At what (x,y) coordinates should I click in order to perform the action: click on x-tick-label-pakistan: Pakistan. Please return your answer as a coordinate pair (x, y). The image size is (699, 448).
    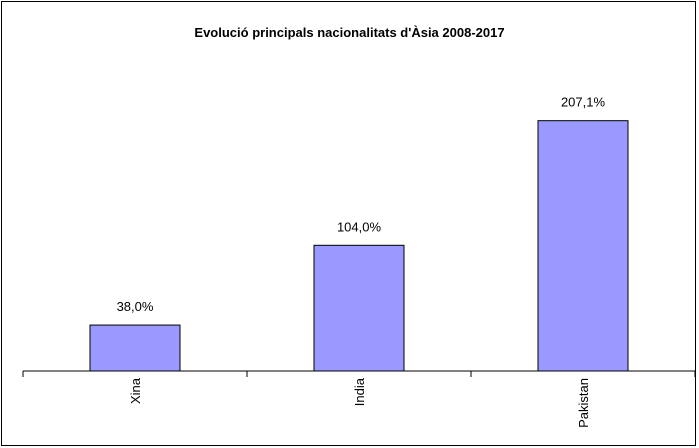
    Looking at the image, I should click on (583, 403).